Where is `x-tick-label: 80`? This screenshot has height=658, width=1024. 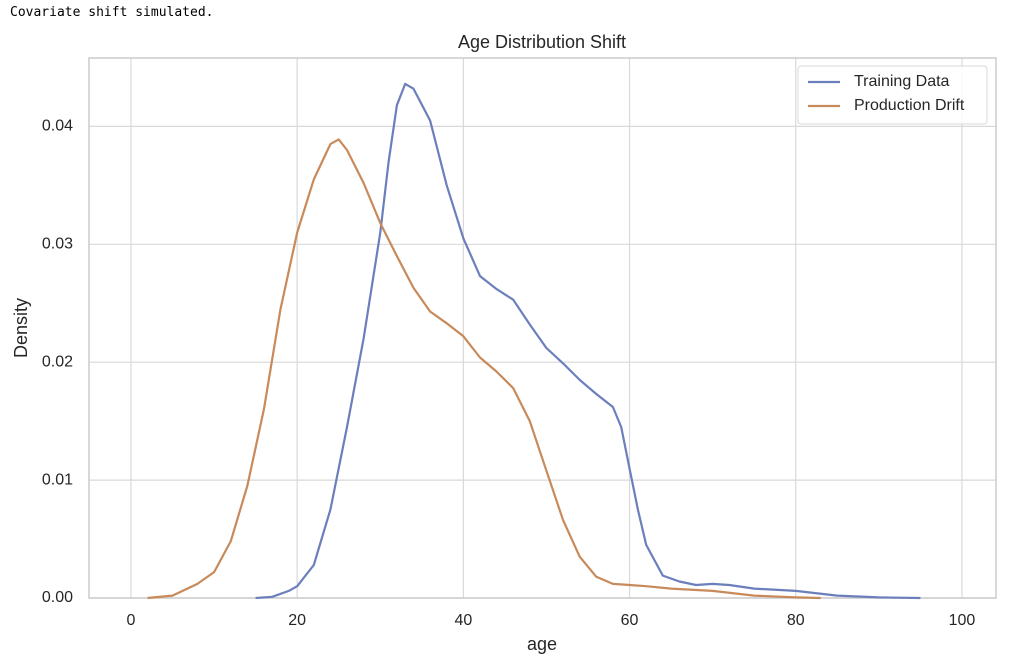 x-tick-label: 80 is located at coordinates (796, 620).